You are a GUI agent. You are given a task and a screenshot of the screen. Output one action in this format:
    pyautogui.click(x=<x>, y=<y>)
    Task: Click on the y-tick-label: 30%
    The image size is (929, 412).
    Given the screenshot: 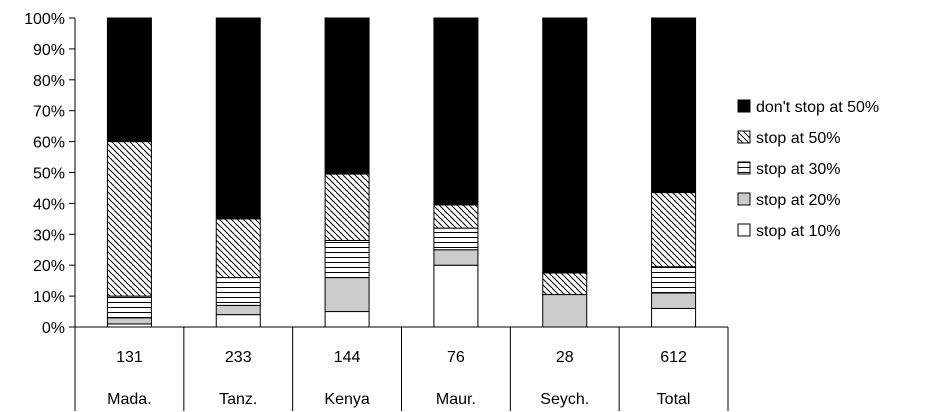 What is the action you would take?
    pyautogui.click(x=49, y=235)
    